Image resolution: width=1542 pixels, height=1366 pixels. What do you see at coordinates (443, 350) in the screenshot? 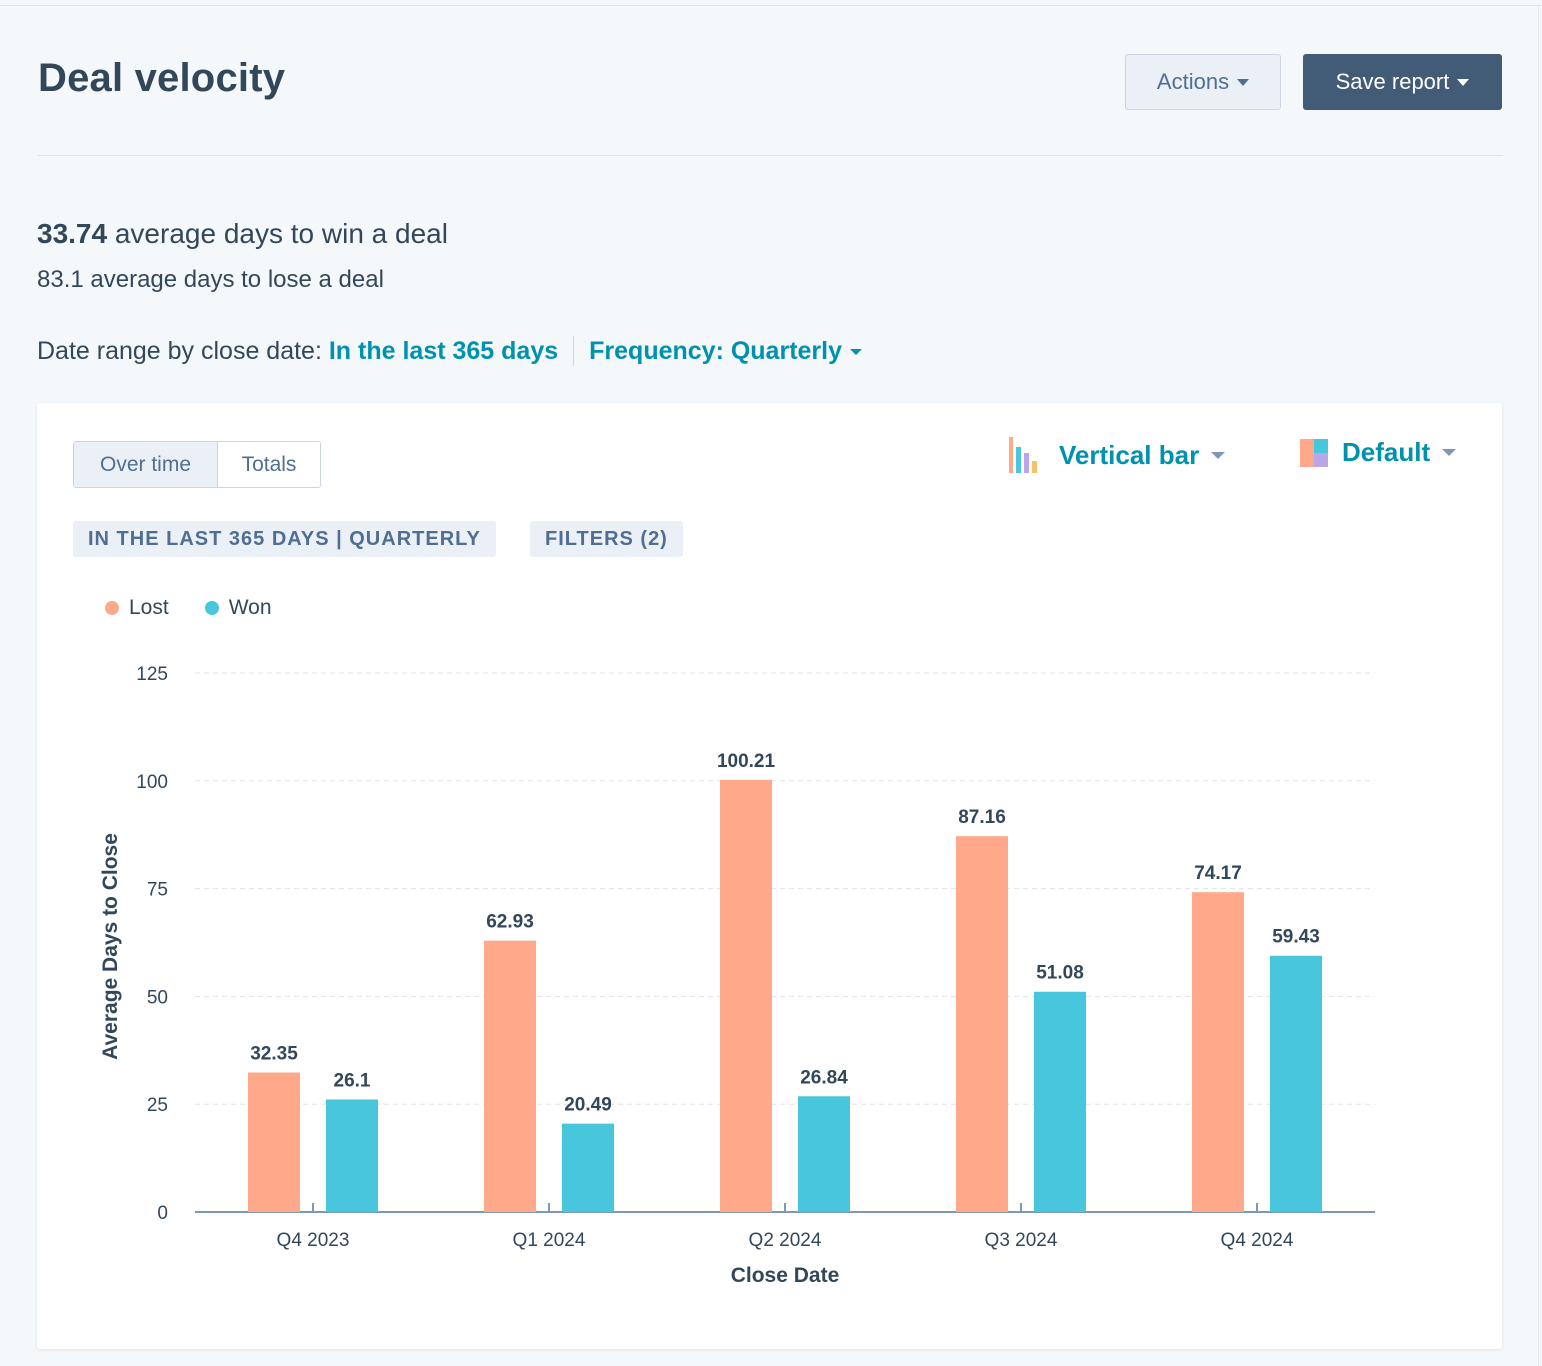
I see `date-range-link: In the last 365 days` at bounding box center [443, 350].